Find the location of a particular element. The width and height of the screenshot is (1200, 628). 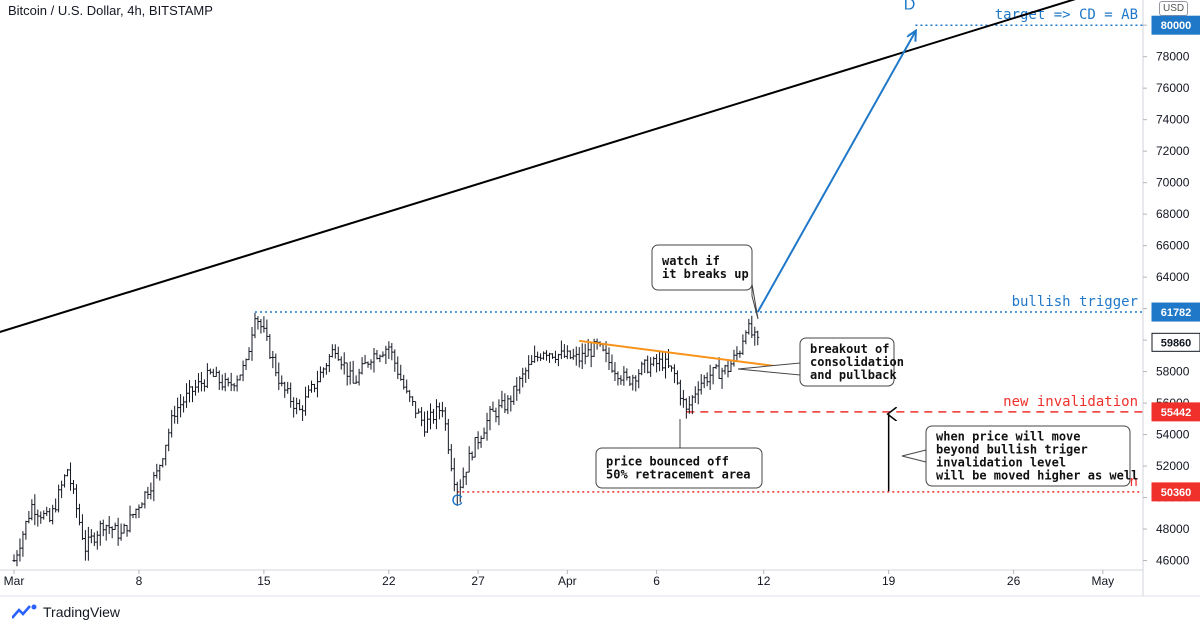

point-label-C: C is located at coordinates (457, 500).